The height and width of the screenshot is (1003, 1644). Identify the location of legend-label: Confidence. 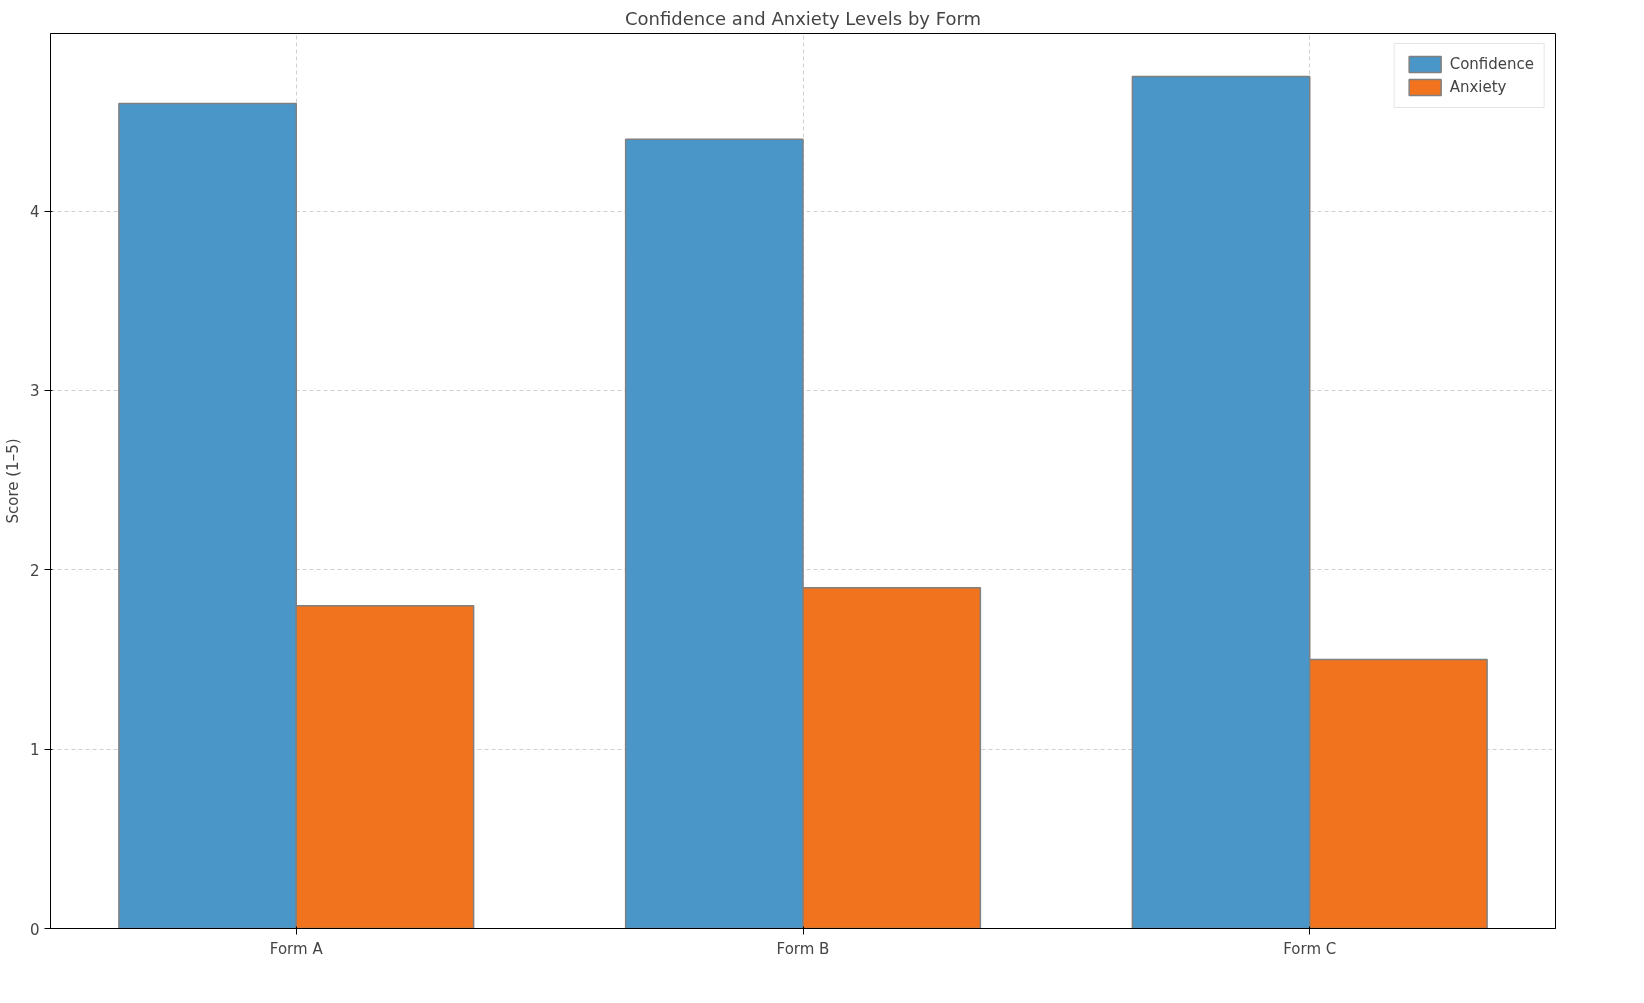
(1491, 64).